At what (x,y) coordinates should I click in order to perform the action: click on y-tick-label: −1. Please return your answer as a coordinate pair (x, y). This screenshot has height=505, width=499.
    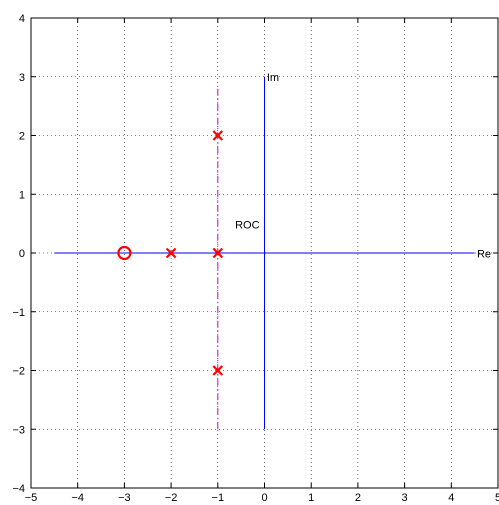
    Looking at the image, I should click on (18, 313).